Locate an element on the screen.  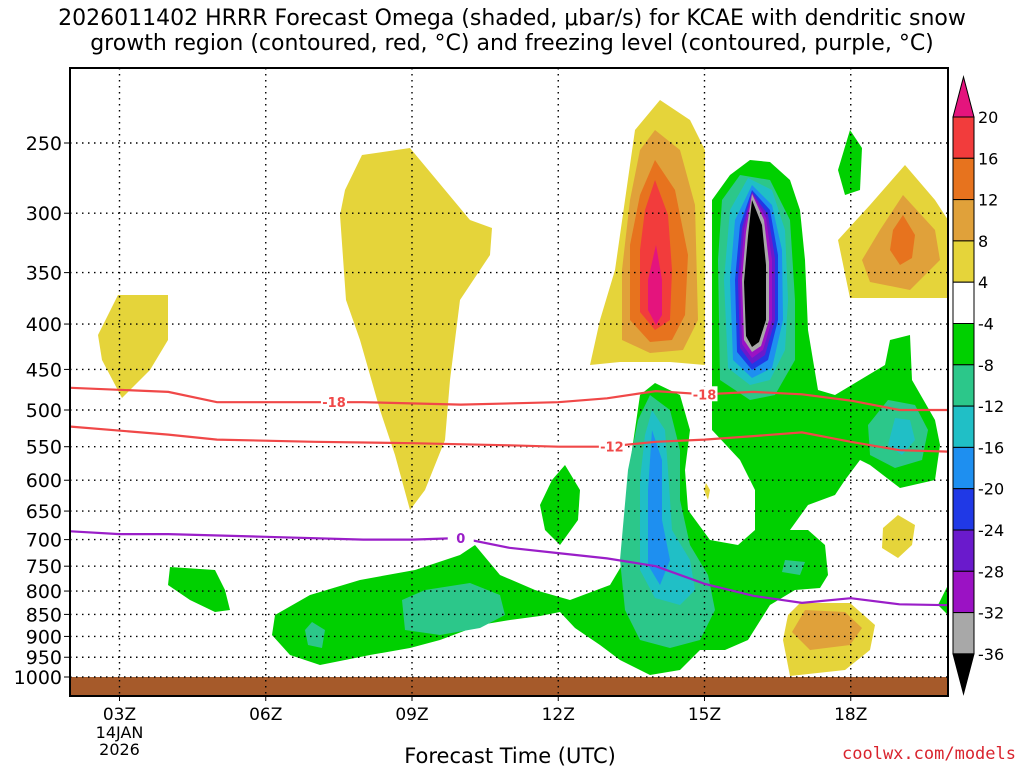
x-tick-label: 18Z is located at coordinates (850, 715).